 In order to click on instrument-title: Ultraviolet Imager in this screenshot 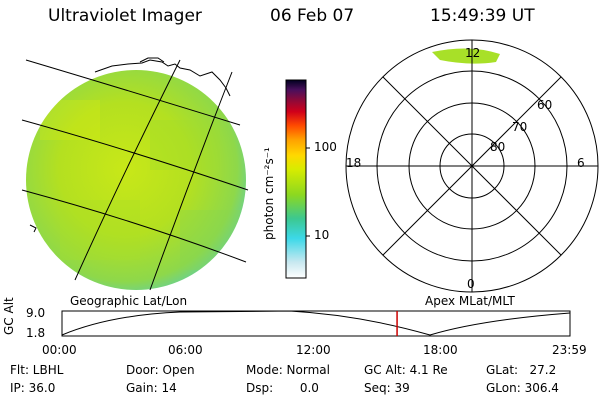, I will do `click(125, 16)`.